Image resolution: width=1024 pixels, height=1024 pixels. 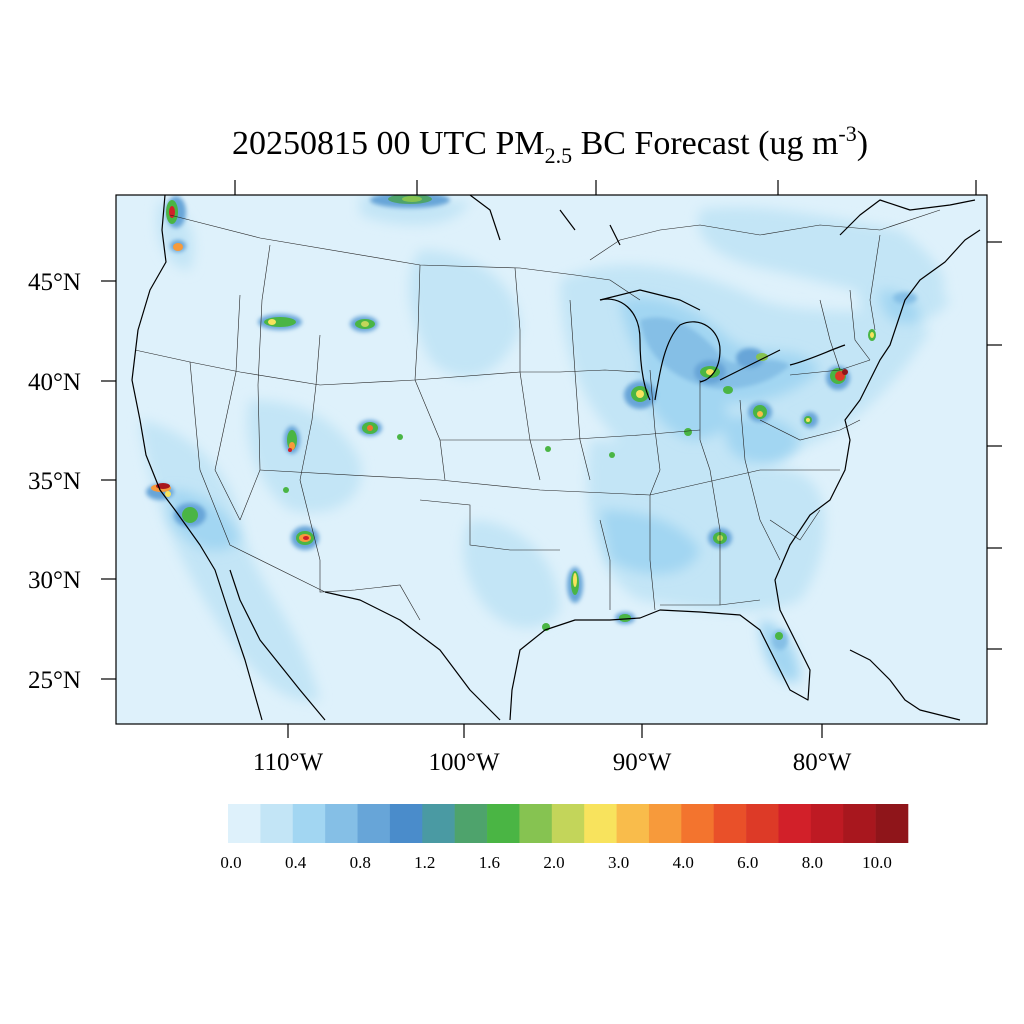 I want to click on latitude-labels: 45°N 40°N 35°N 30°N 25°N, so click(x=54, y=481).